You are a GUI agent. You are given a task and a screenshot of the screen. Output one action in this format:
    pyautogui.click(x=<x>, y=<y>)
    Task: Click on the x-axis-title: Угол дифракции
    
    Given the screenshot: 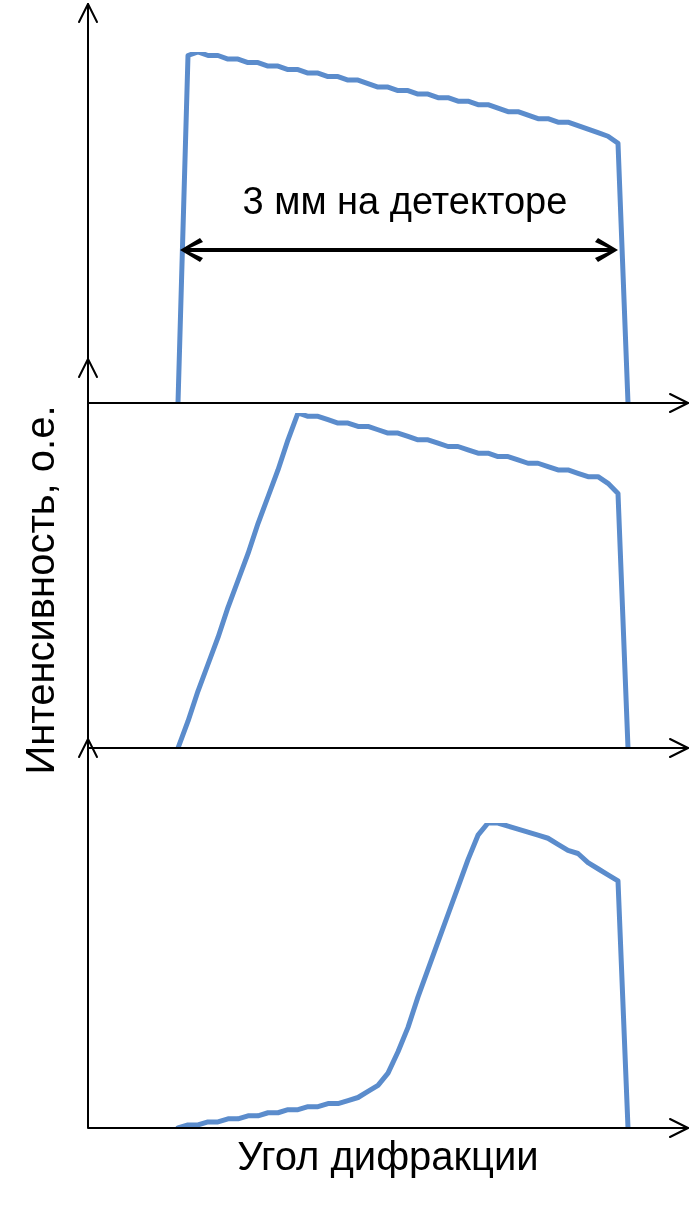 What is the action you would take?
    pyautogui.click(x=388, y=1156)
    